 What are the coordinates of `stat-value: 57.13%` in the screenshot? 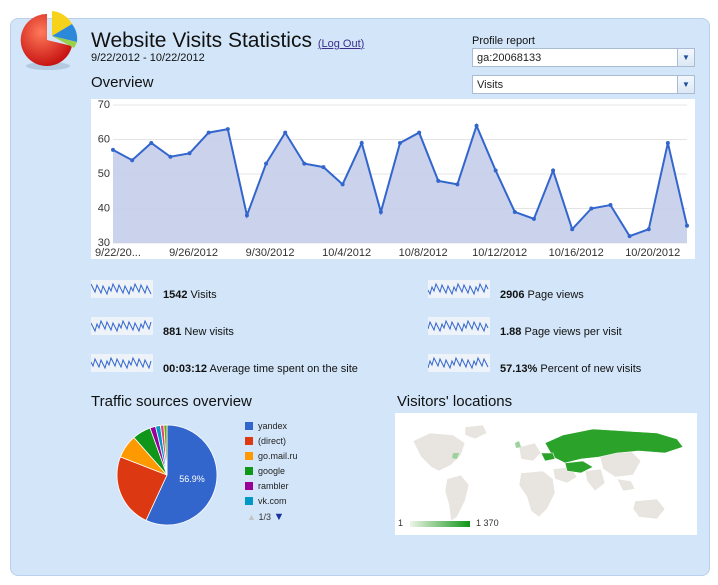 It's located at (519, 369).